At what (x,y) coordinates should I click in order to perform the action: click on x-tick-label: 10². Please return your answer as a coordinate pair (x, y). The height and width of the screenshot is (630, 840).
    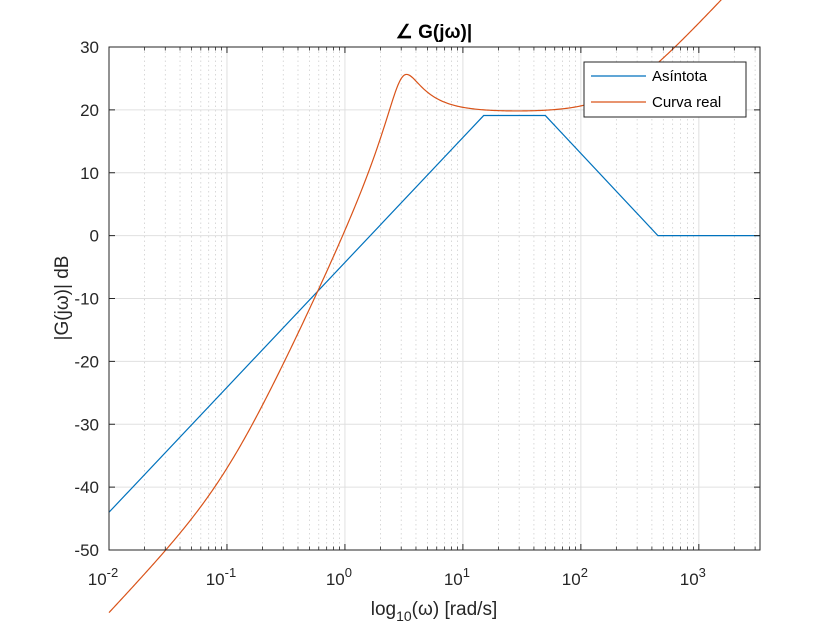
    Looking at the image, I should click on (575, 577).